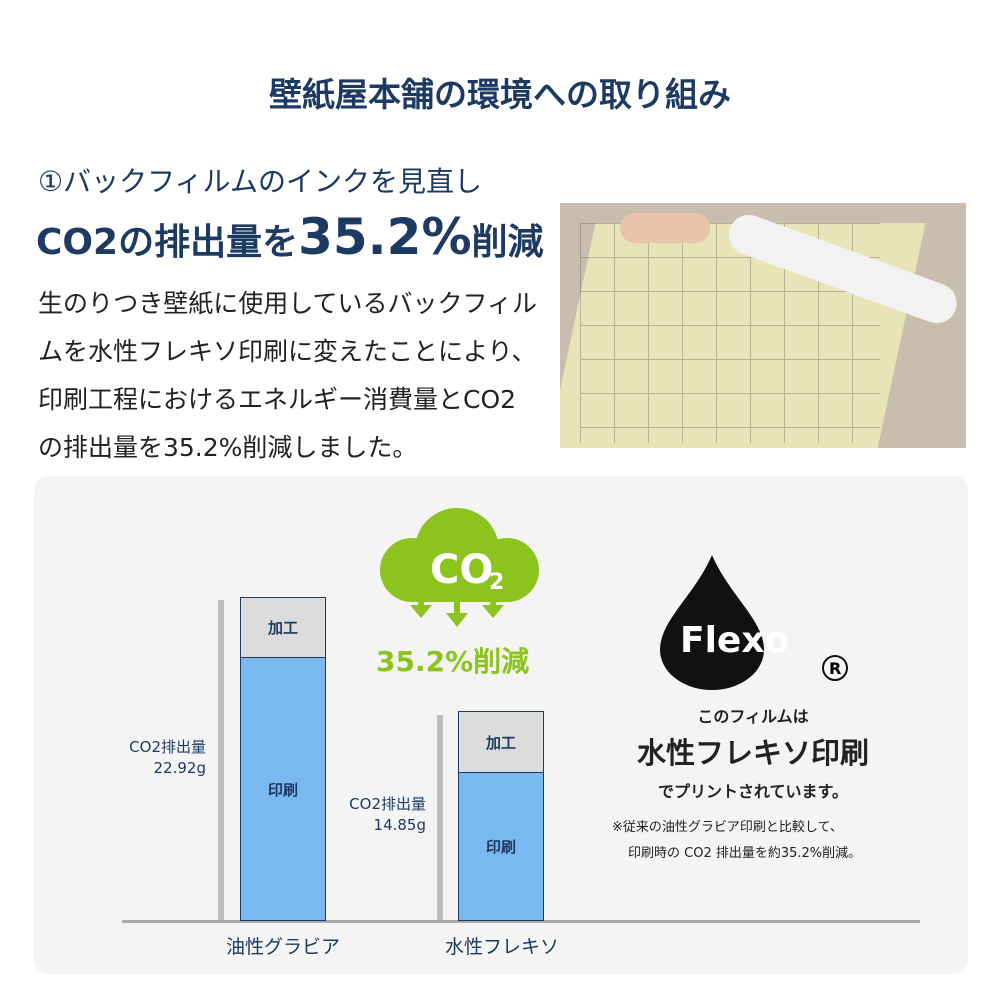 This screenshot has width=1000, height=1000. Describe the element at coordinates (835, 668) in the screenshot. I see `registered-mark: R` at that location.